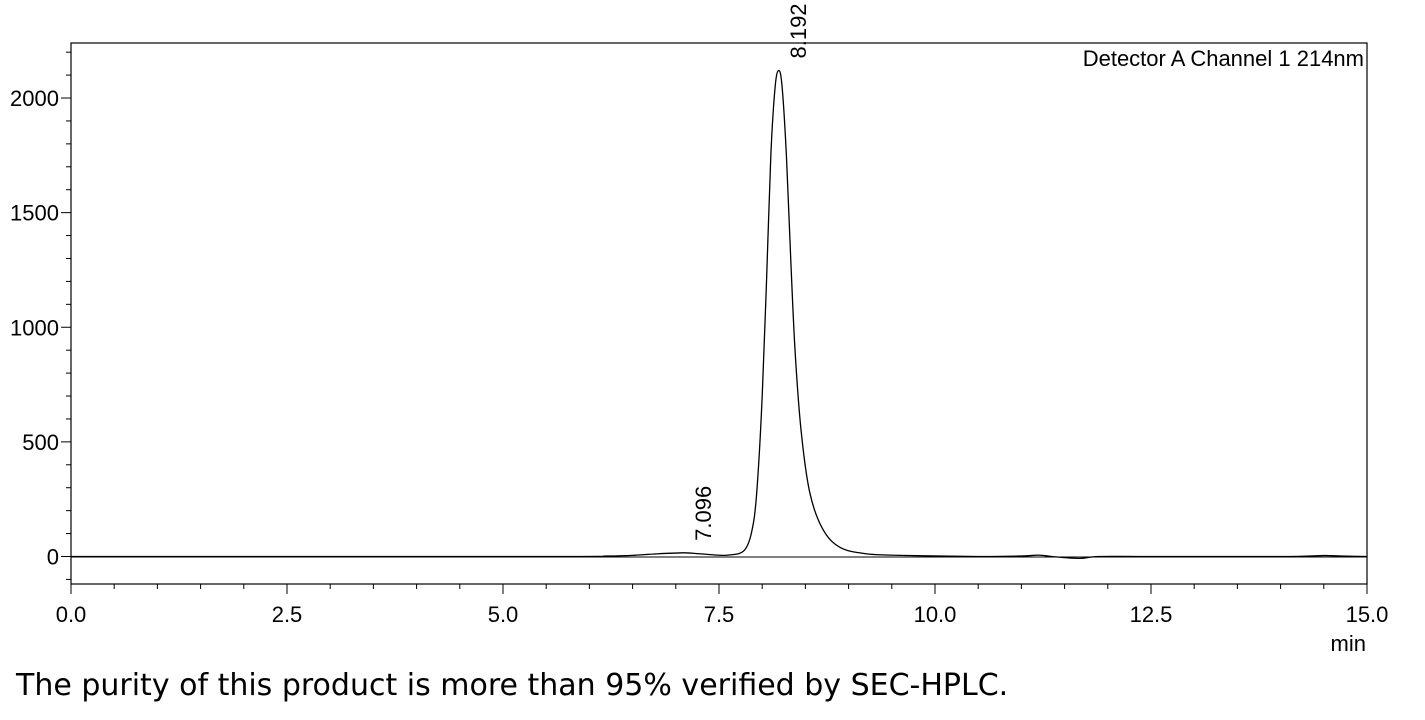 This screenshot has width=1425, height=720. I want to click on y-axis: 0 500 1000 1500 2000, so click(40, 315).